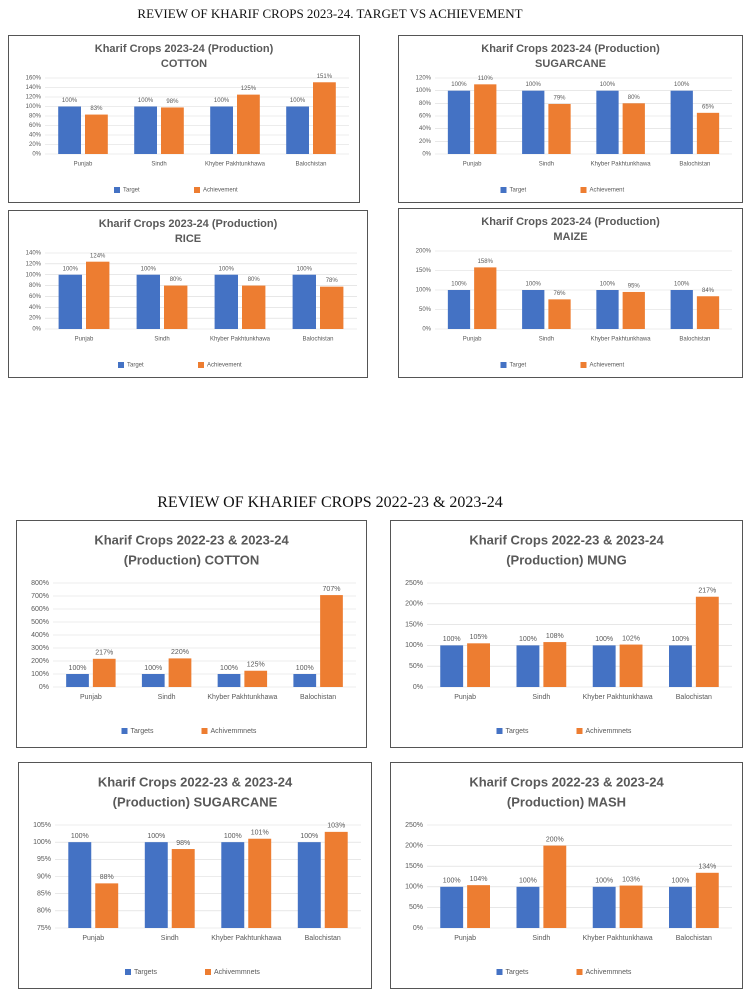 Image resolution: width=743 pixels, height=989 pixels. Describe the element at coordinates (414, 845) in the screenshot. I see `y-tick-label: 200%` at that location.